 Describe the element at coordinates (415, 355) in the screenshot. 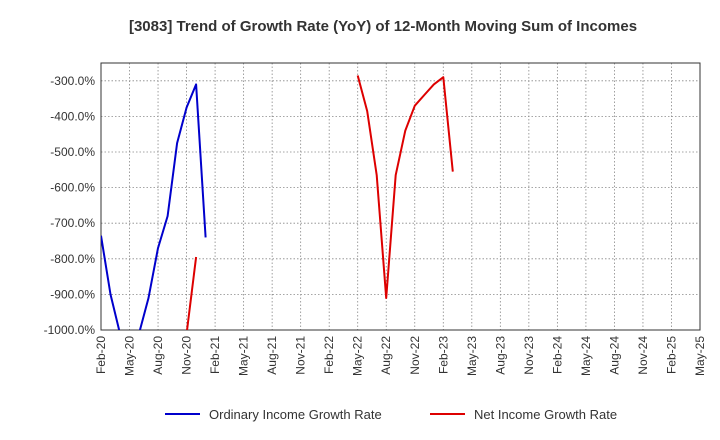

I see `x-tick-label: Nov-22` at that location.